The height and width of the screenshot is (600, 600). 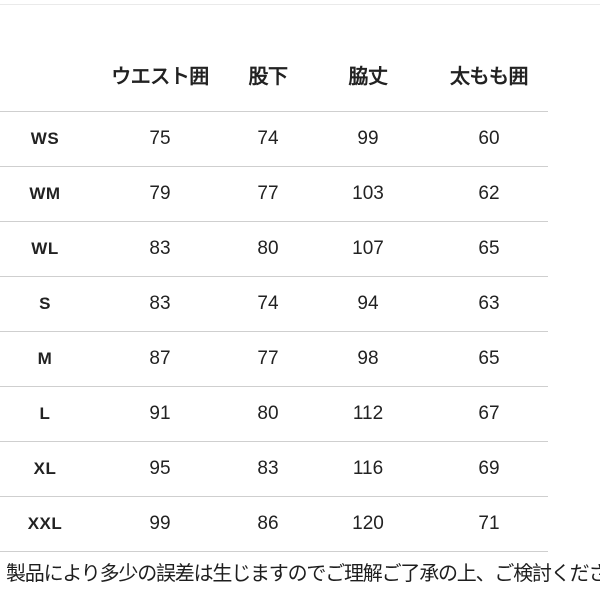 What do you see at coordinates (45, 414) in the screenshot?
I see `size-label: L` at bounding box center [45, 414].